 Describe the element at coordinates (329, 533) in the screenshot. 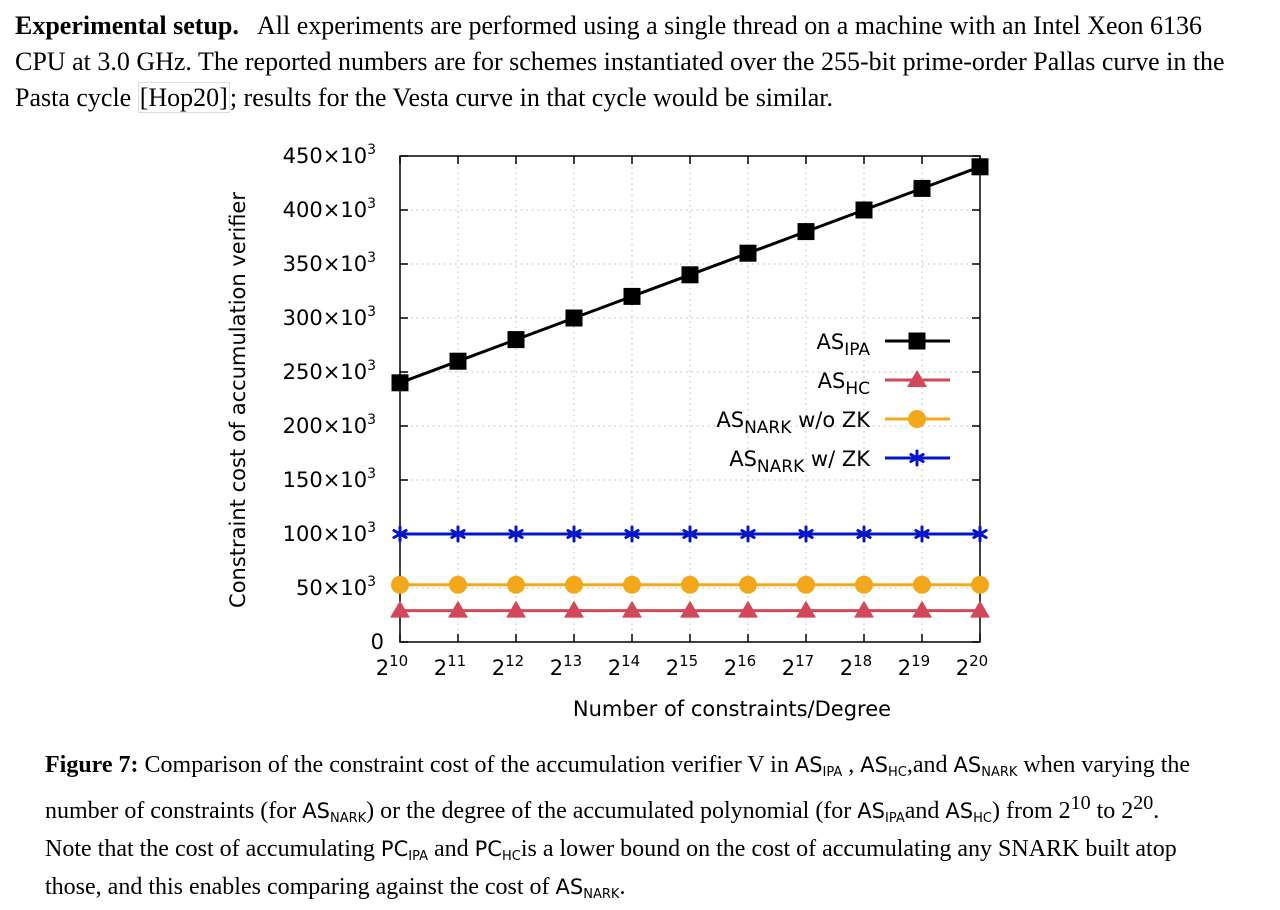

I see `y-tick-label: 100×103` at that location.